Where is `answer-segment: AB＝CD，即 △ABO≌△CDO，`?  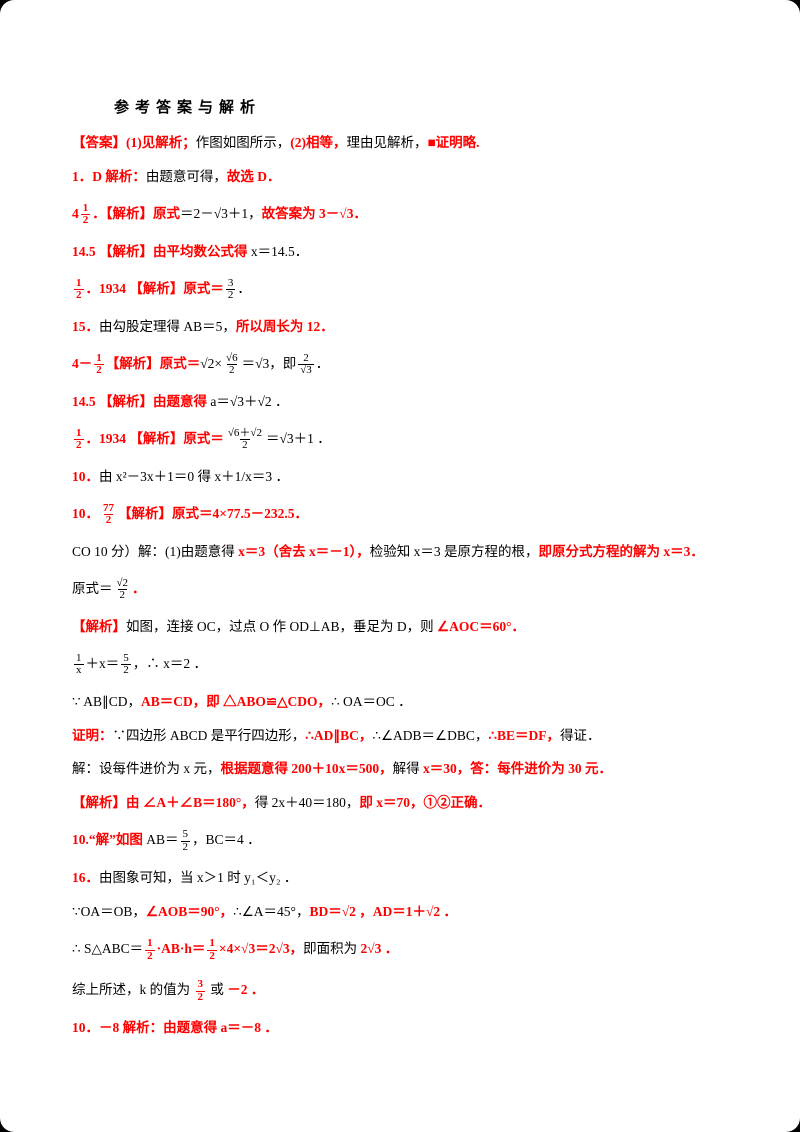 answer-segment: AB＝CD，即 △ABO≌△CDO， is located at coordinates (236, 701).